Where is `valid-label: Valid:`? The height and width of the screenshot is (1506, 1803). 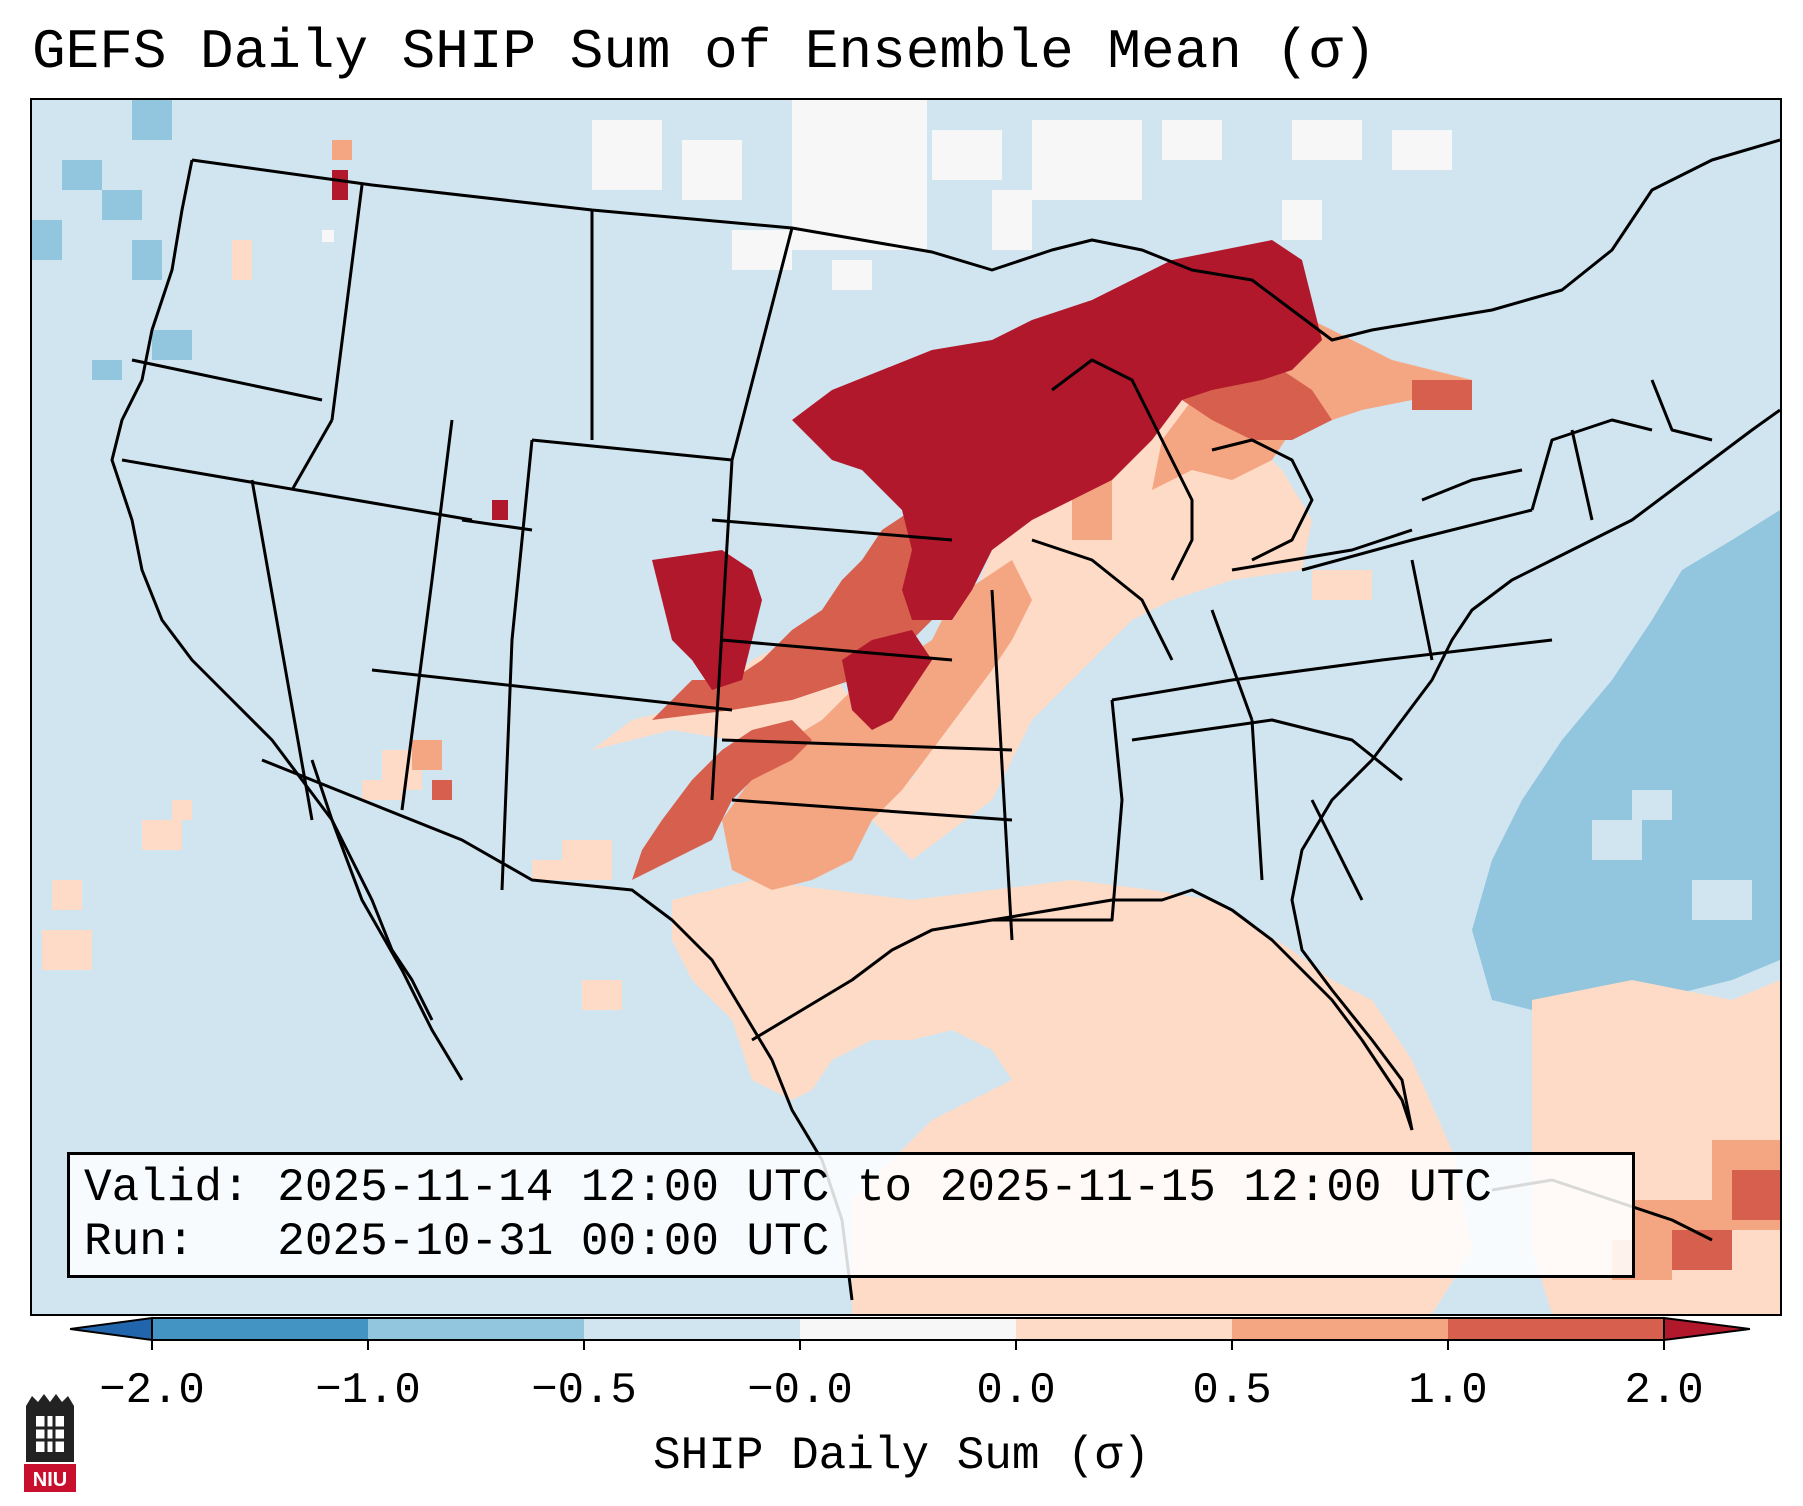 valid-label: Valid: is located at coordinates (167, 1188).